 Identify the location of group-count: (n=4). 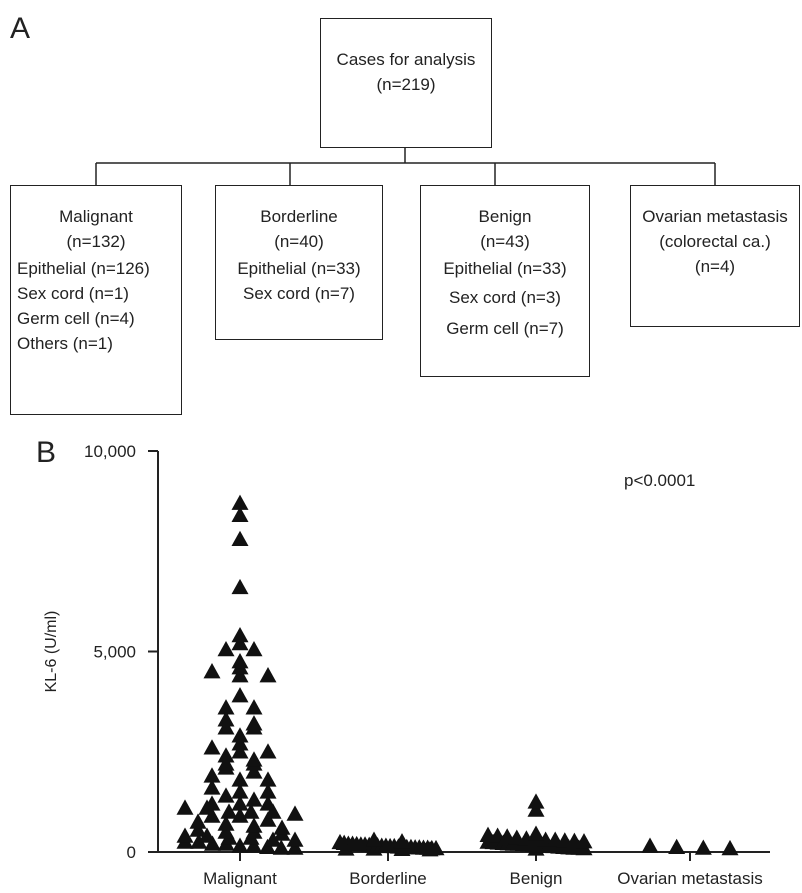
(715, 266).